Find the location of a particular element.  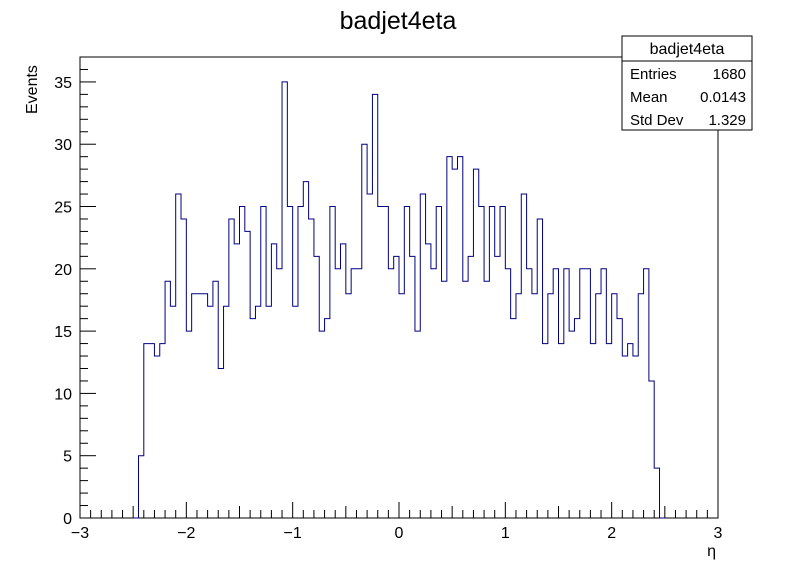

stats-entries-value: 1680 is located at coordinates (729, 74).